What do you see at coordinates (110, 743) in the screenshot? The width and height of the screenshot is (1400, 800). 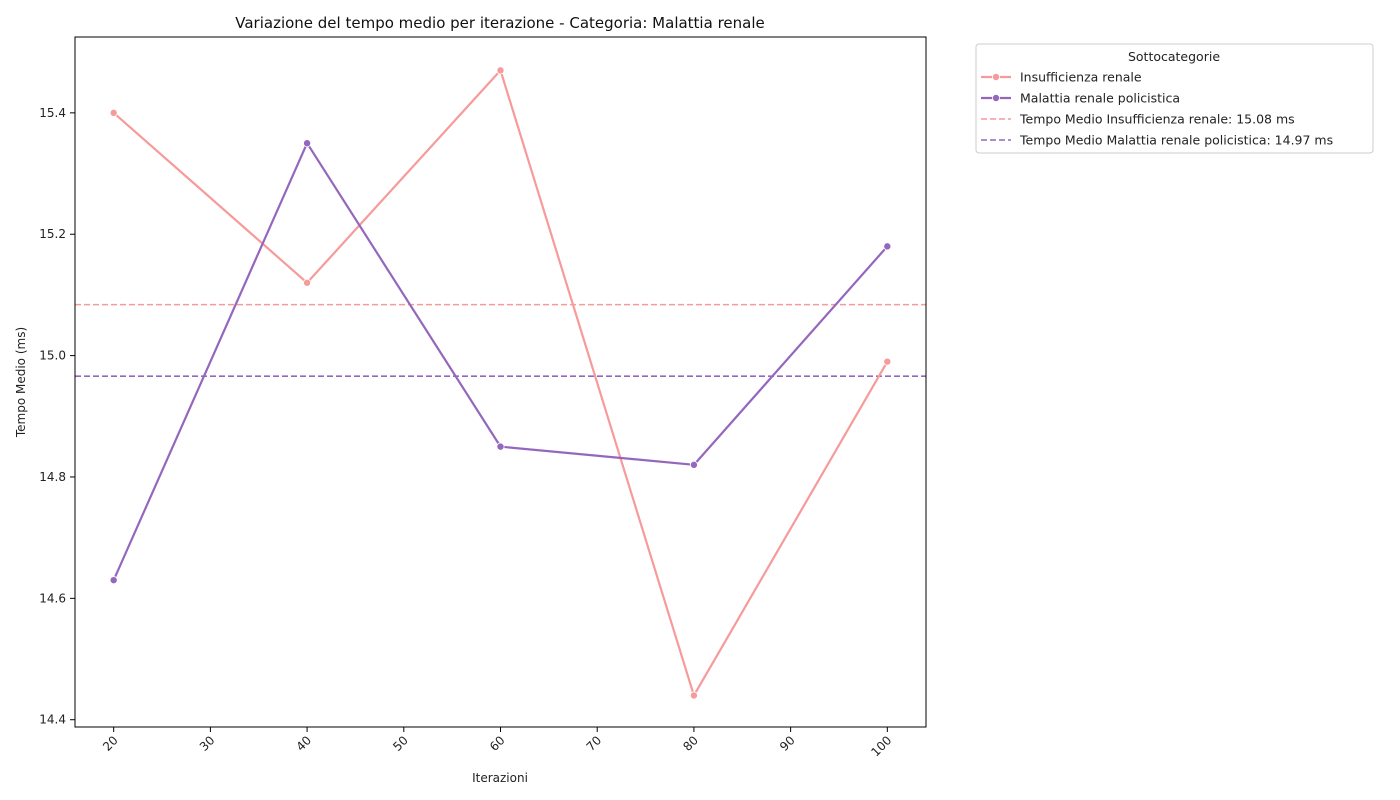 I see `x-tick-label: 20` at bounding box center [110, 743].